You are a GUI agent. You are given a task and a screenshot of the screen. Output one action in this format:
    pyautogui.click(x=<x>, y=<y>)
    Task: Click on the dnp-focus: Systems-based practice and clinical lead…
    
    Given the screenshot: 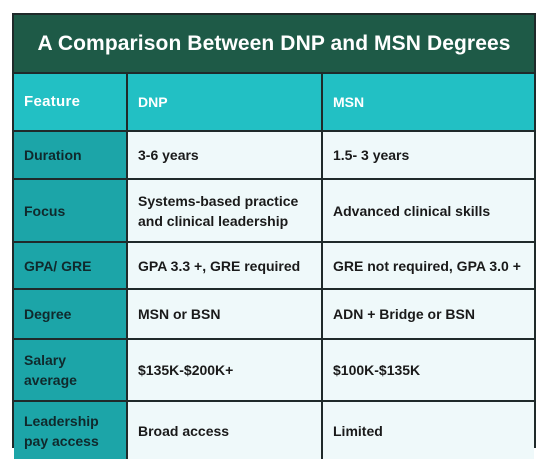 What is the action you would take?
    pyautogui.click(x=224, y=210)
    